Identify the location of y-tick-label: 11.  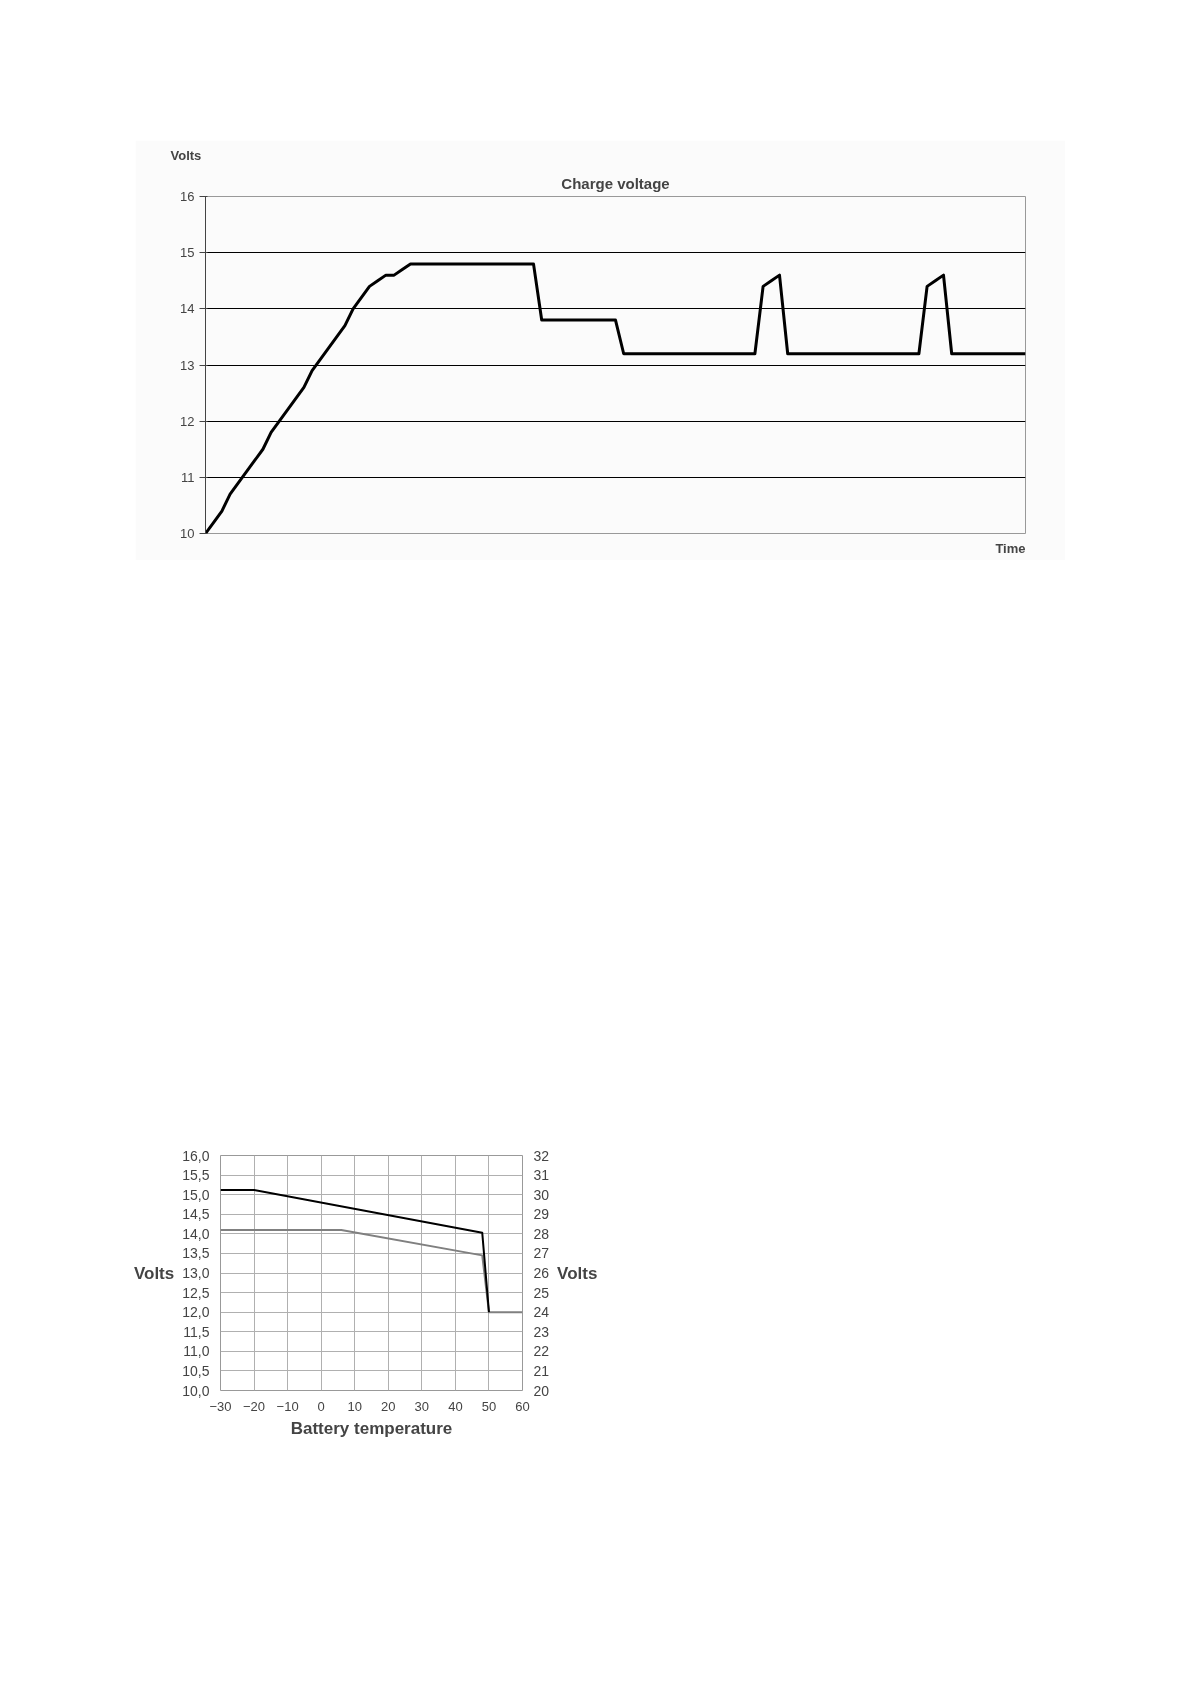
(188, 477).